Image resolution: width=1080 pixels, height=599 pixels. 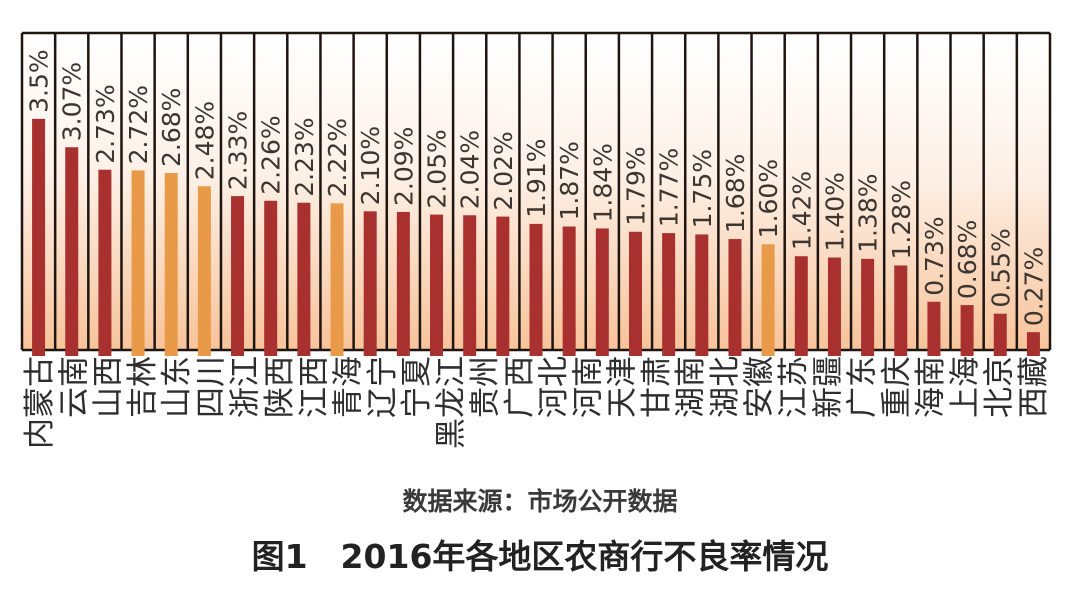 I want to click on bar-value-label: 3.07%, so click(x=72, y=101).